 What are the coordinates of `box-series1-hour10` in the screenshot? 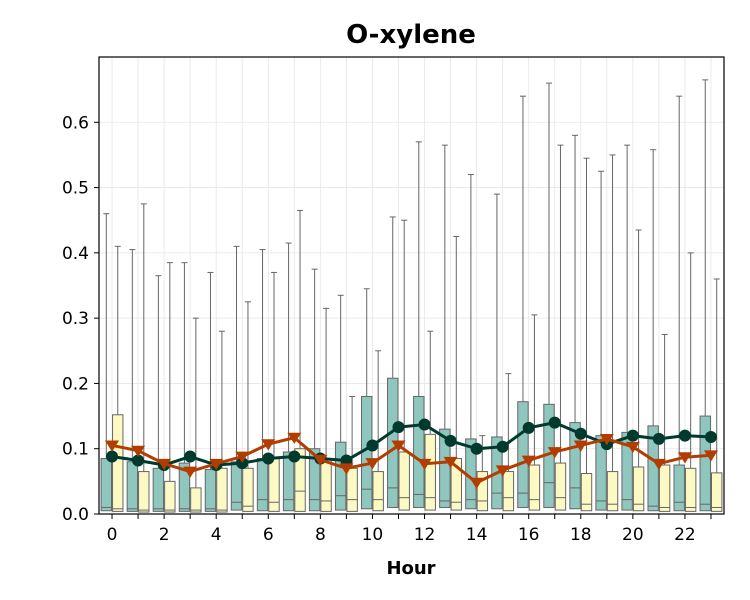 It's located at (378, 431).